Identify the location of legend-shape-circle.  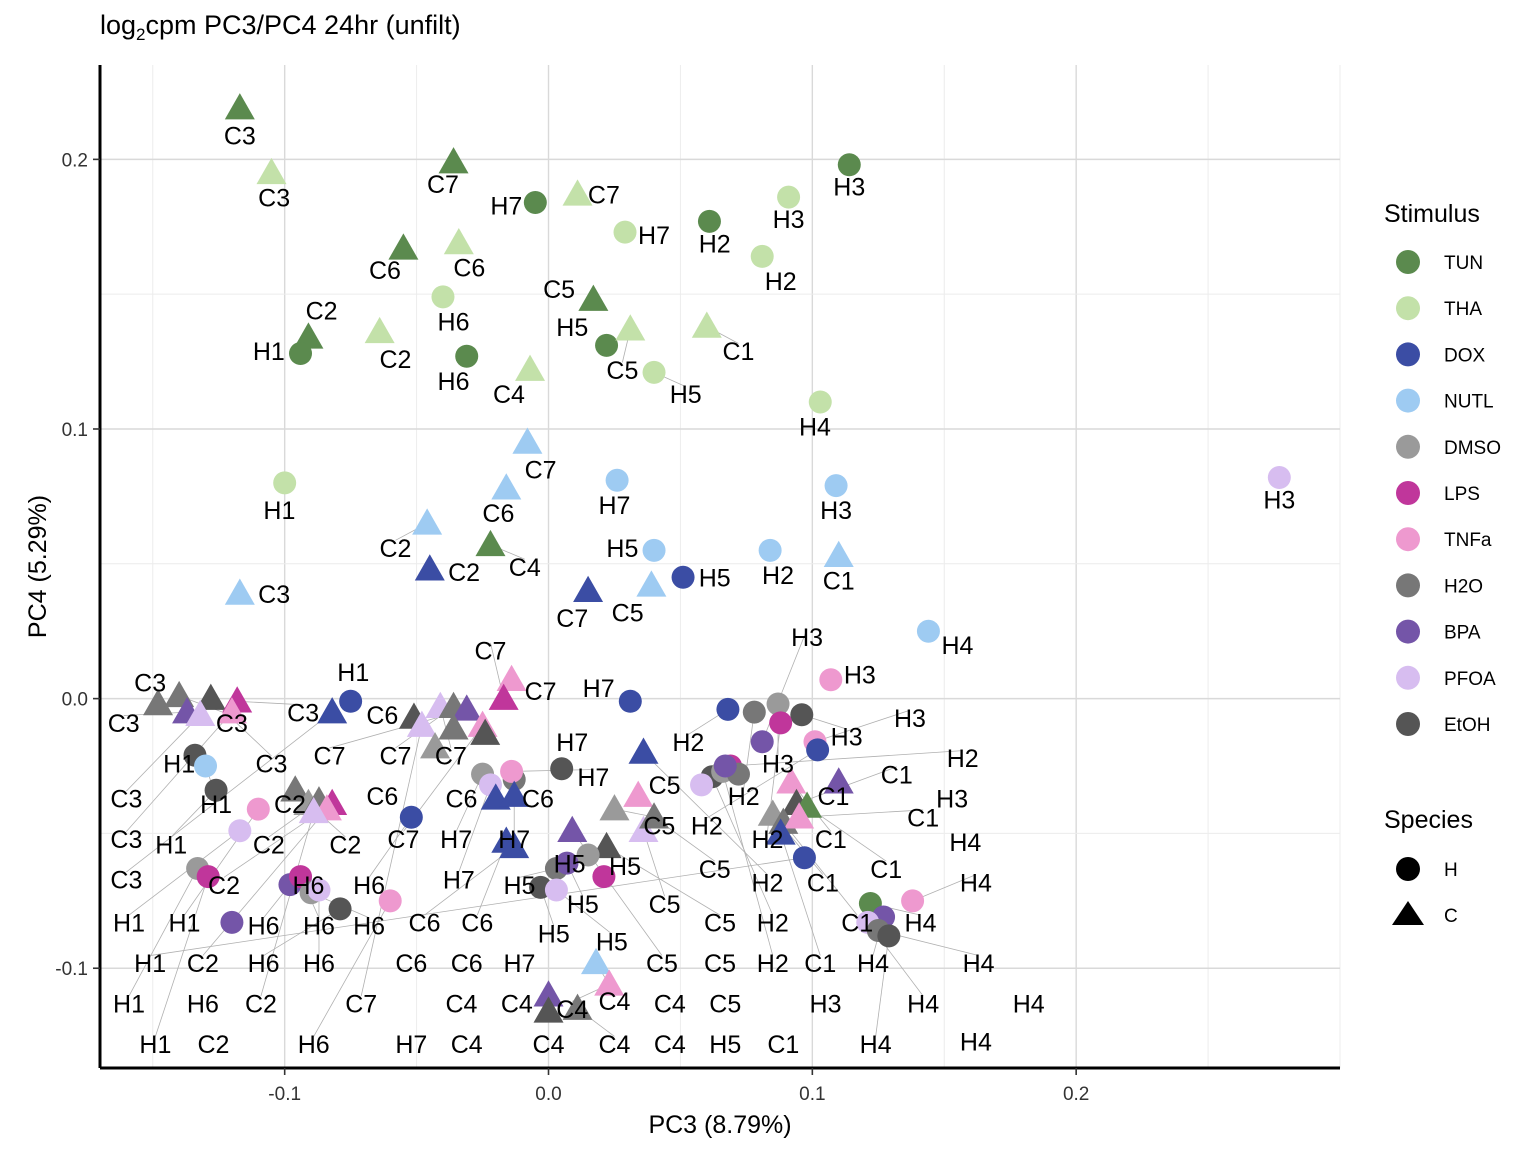
(1408, 869).